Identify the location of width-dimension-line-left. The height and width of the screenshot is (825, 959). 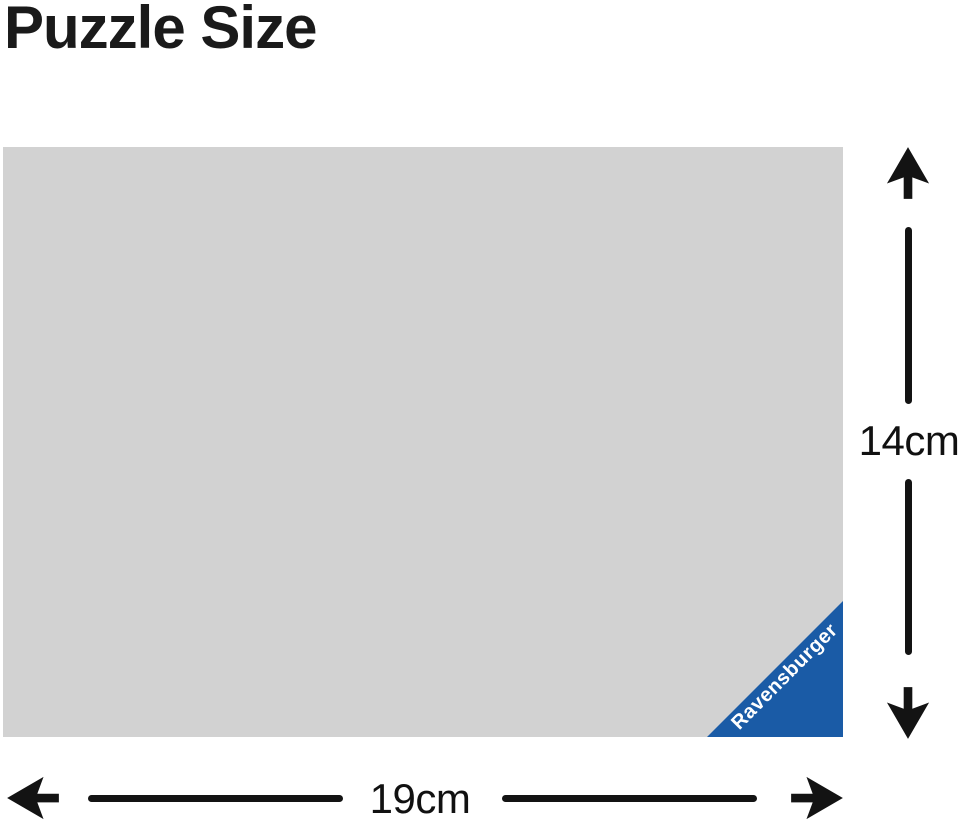
(215, 798).